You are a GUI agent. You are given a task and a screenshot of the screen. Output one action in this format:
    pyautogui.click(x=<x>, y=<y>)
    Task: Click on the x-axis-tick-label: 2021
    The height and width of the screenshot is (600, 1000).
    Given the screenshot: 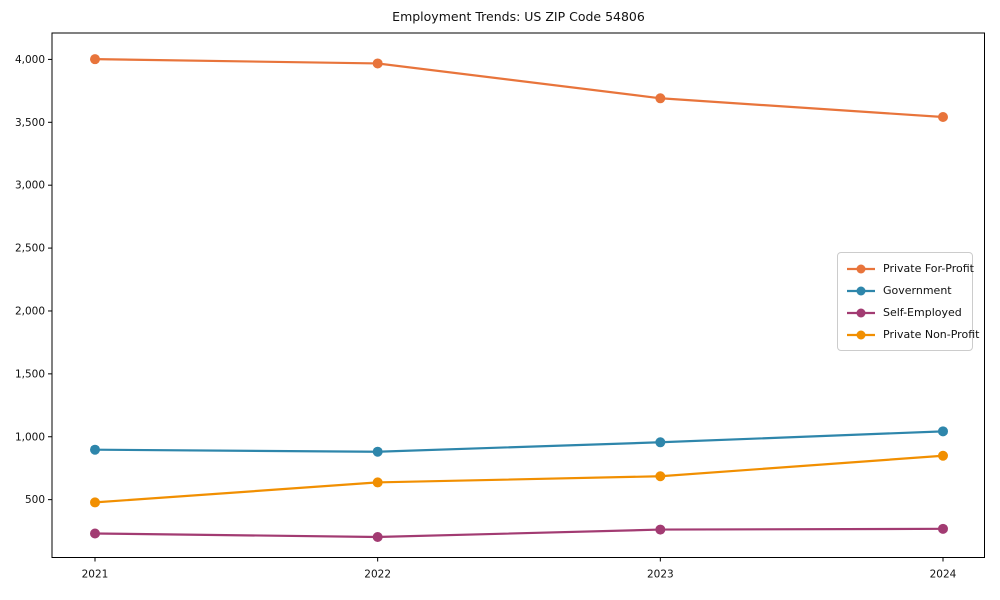 What is the action you would take?
    pyautogui.click(x=95, y=575)
    